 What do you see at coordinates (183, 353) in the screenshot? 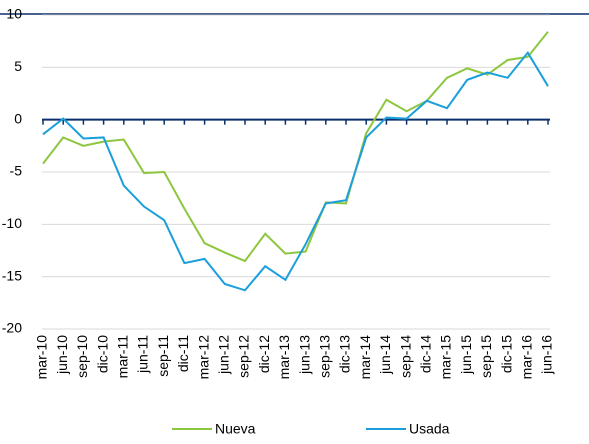
I see `x-tick-label: dic-11` at bounding box center [183, 353].